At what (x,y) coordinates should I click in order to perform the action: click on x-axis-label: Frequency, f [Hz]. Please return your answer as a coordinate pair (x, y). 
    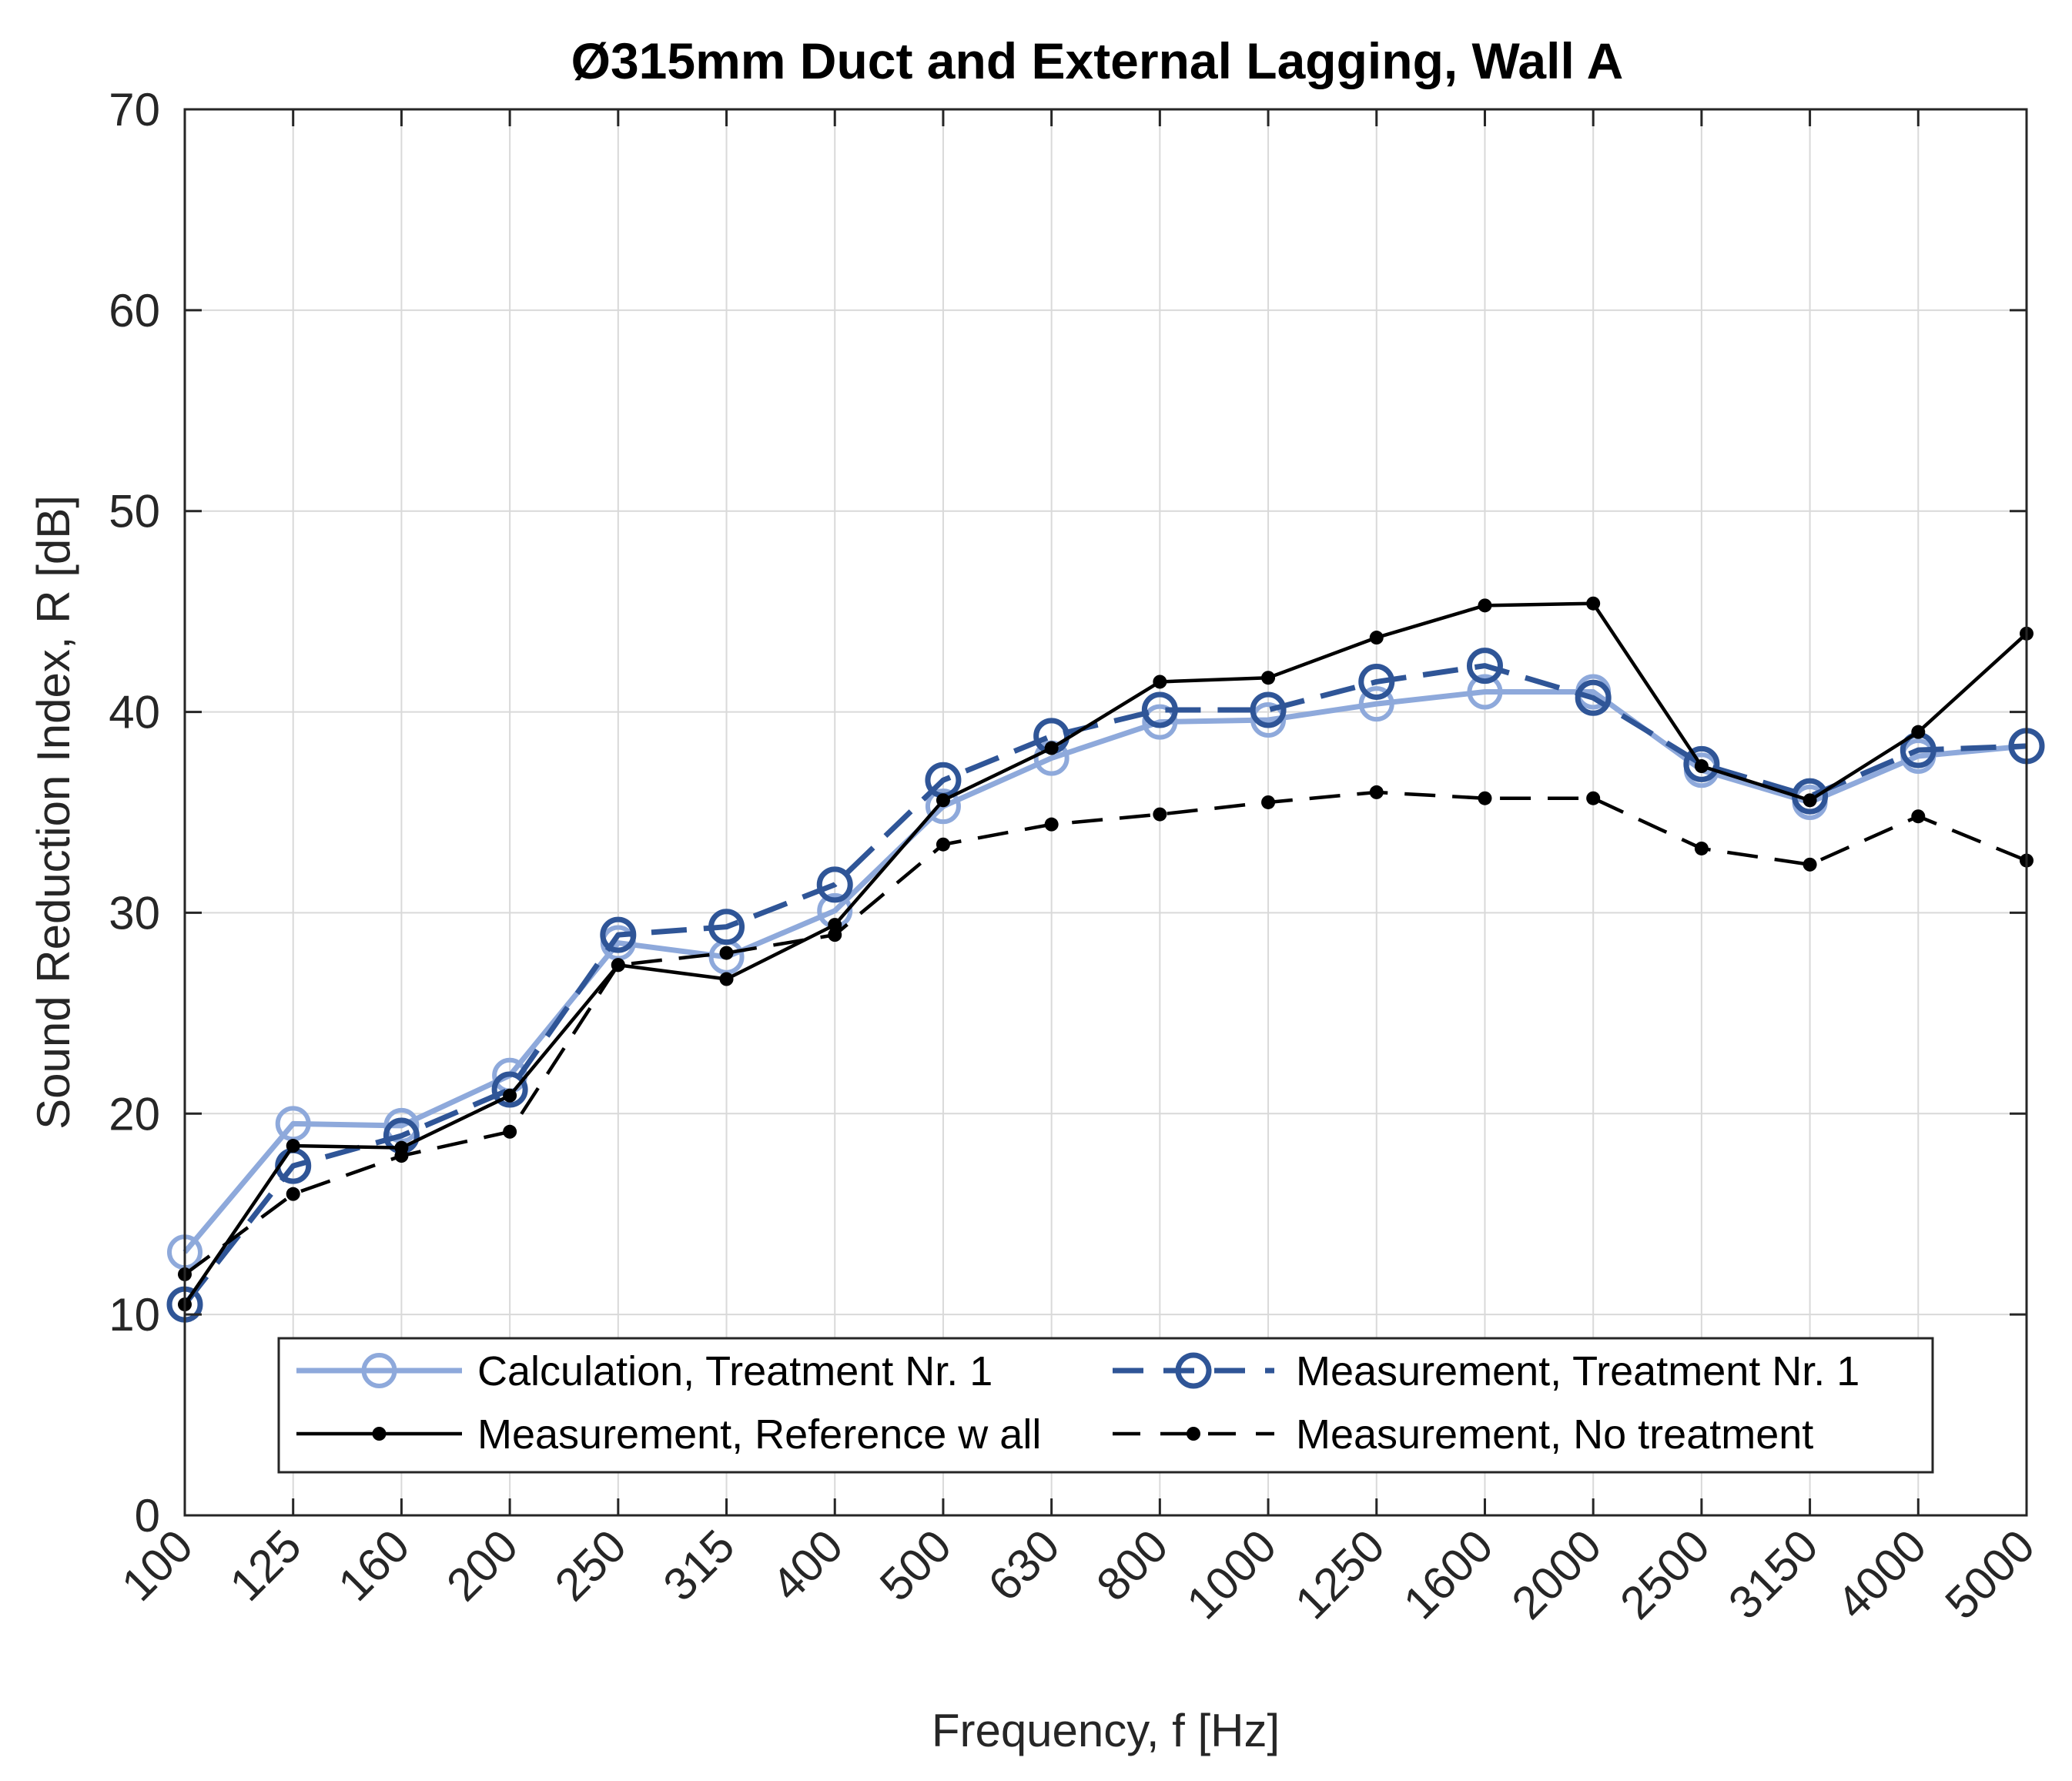
    Looking at the image, I should click on (1106, 1731).